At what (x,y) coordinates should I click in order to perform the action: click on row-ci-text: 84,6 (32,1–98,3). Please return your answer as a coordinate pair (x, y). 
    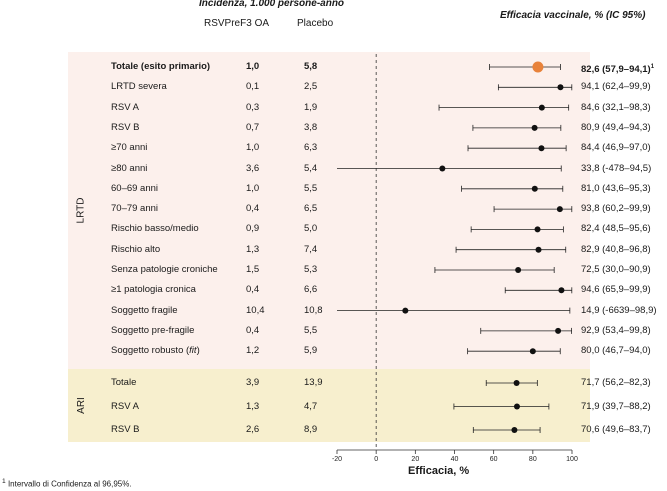
    Looking at the image, I should click on (616, 107).